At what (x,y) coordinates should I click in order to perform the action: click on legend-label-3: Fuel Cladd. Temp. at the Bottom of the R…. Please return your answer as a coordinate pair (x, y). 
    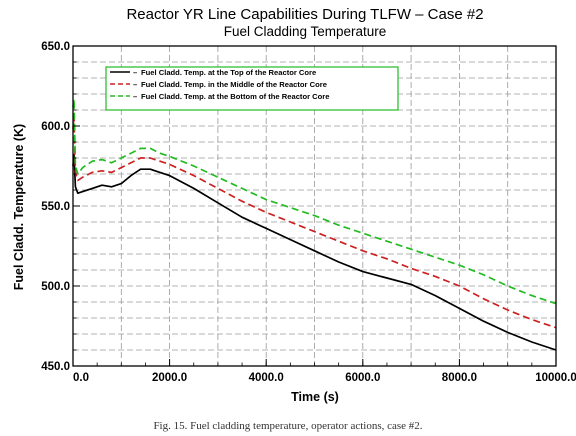
    Looking at the image, I should click on (235, 96).